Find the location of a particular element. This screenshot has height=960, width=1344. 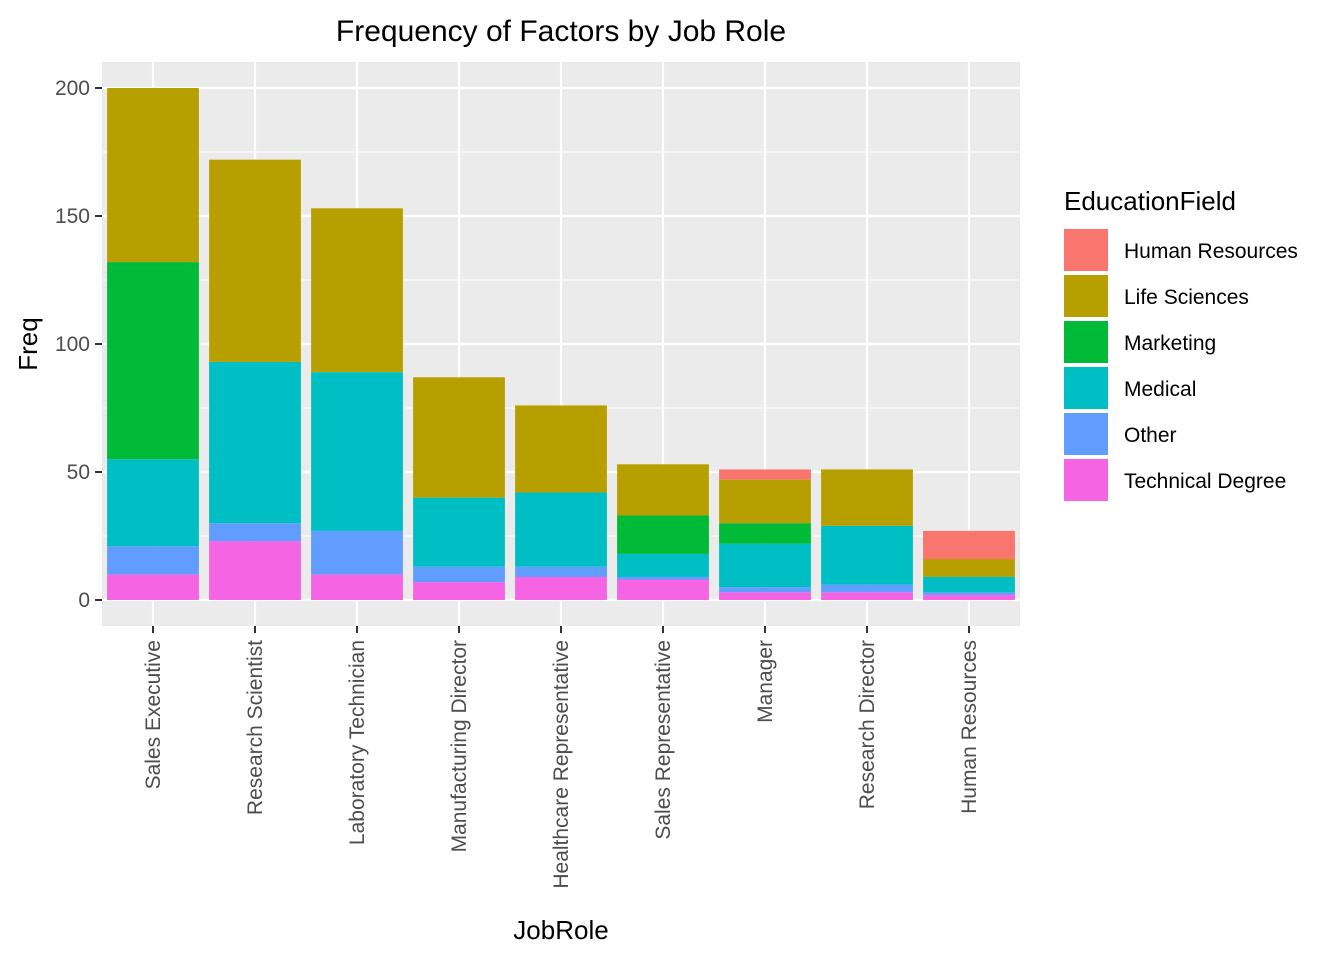

x-tick-label: Laboratory Technician is located at coordinates (357, 742).